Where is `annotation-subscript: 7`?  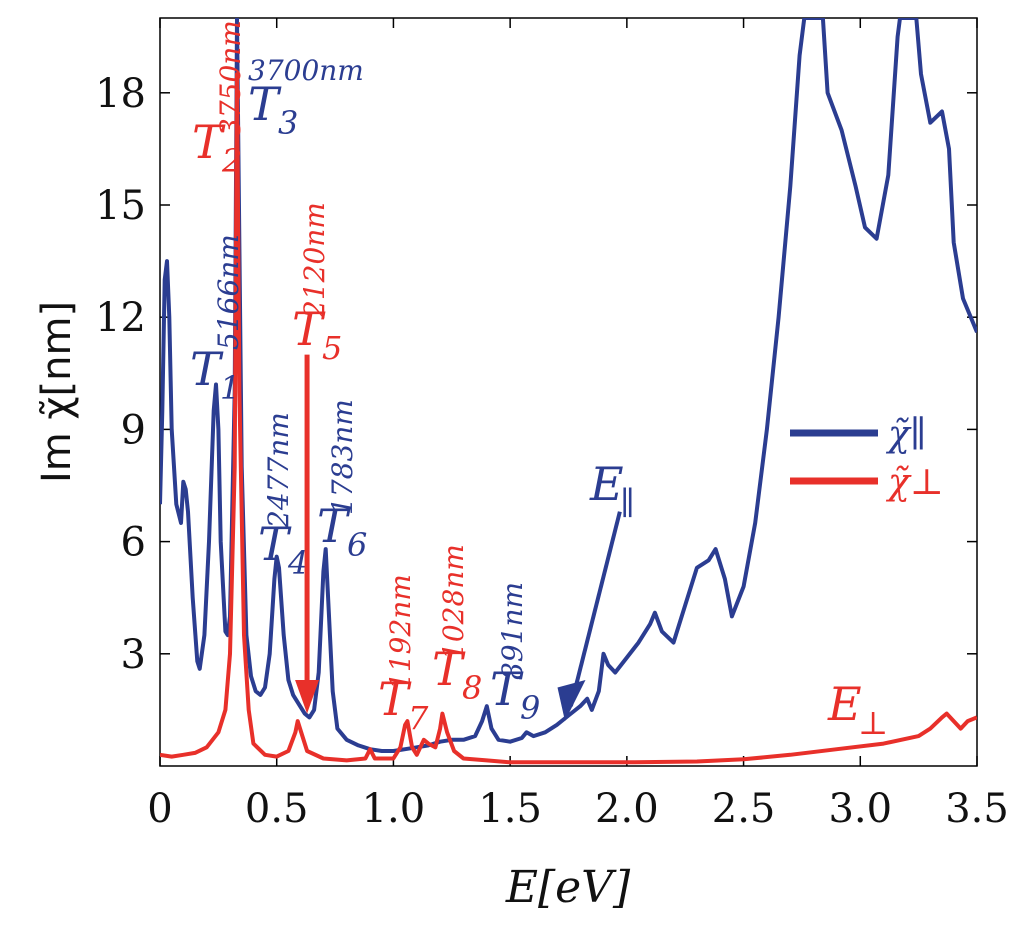 annotation-subscript: 7 is located at coordinates (418, 718).